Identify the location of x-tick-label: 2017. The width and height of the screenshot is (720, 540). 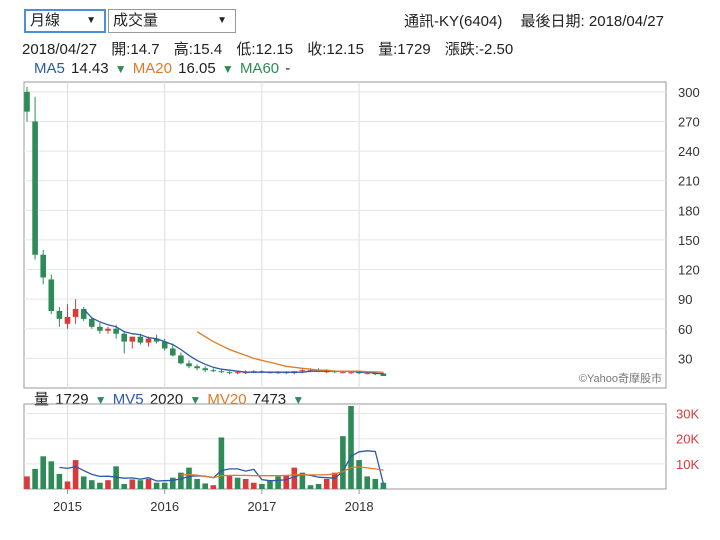
(261, 506).